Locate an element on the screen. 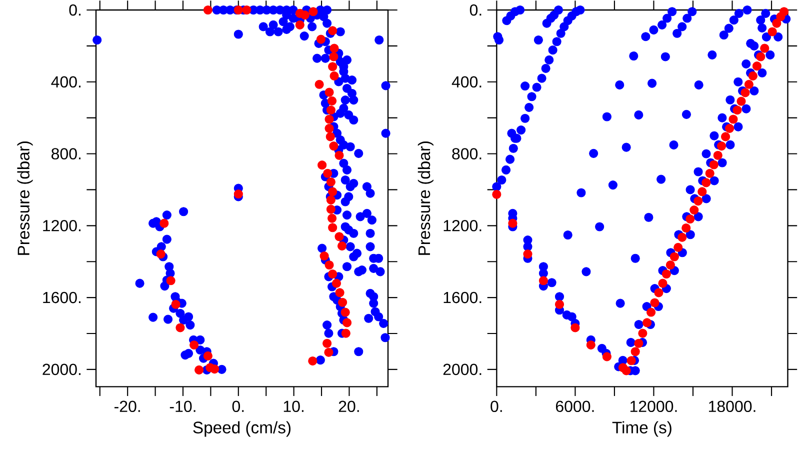 Image resolution: width=800 pixels, height=450 pixels. x-tick-label: 0. is located at coordinates (496, 406).